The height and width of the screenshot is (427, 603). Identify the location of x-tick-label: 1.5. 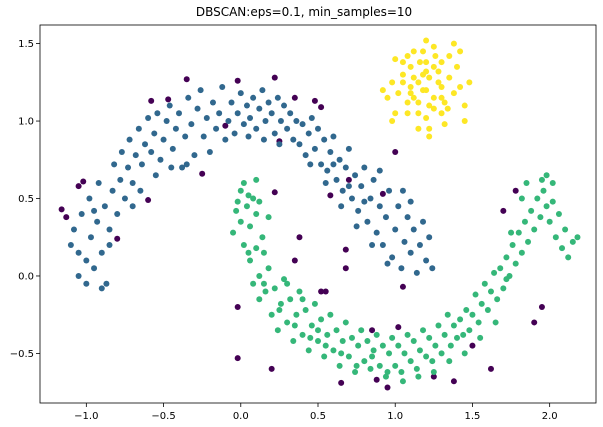
(472, 416).